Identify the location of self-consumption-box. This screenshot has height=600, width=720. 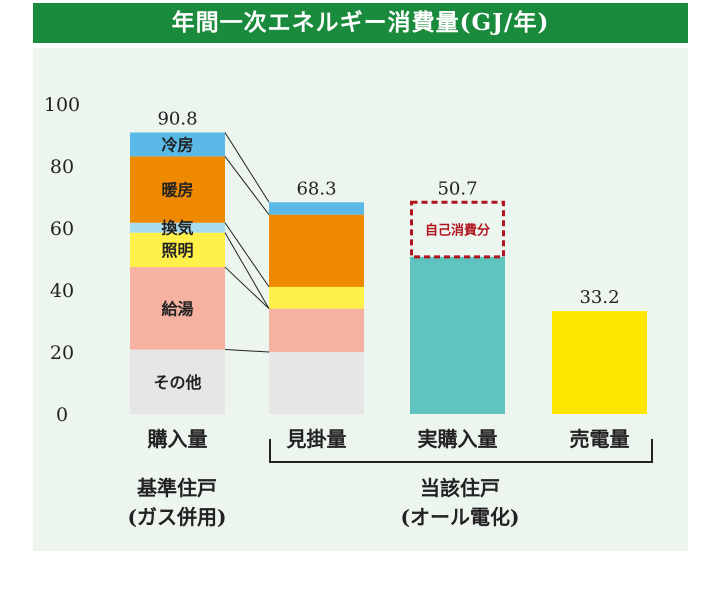
(457, 229).